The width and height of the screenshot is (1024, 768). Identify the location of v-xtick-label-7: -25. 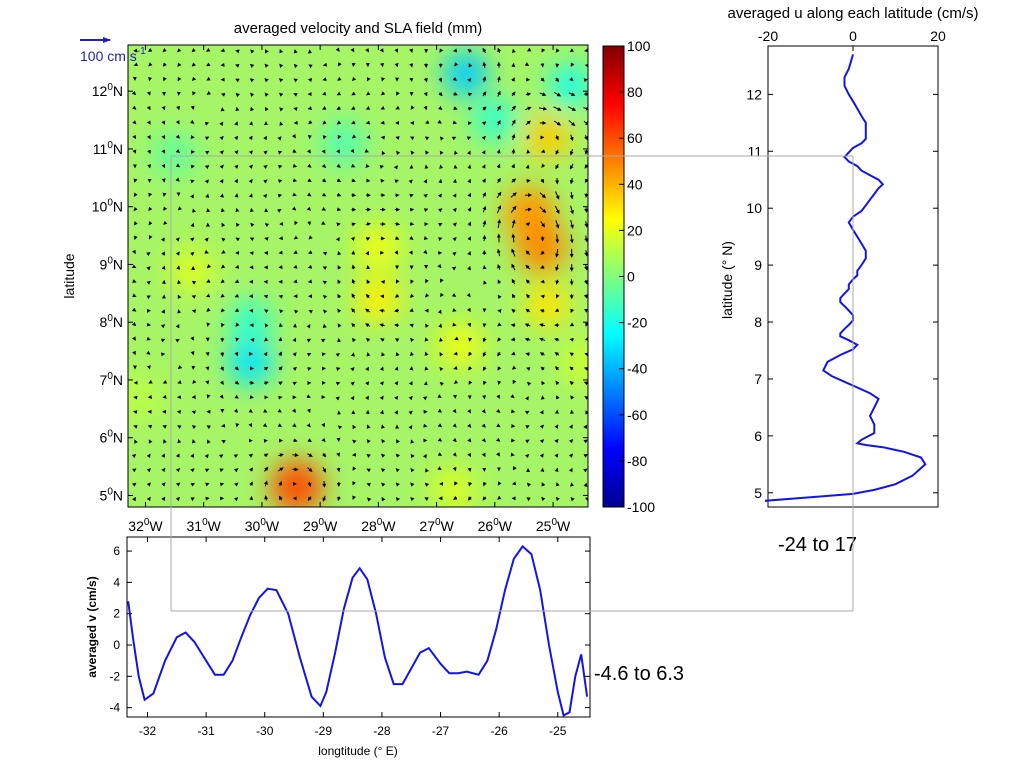
(558, 731).